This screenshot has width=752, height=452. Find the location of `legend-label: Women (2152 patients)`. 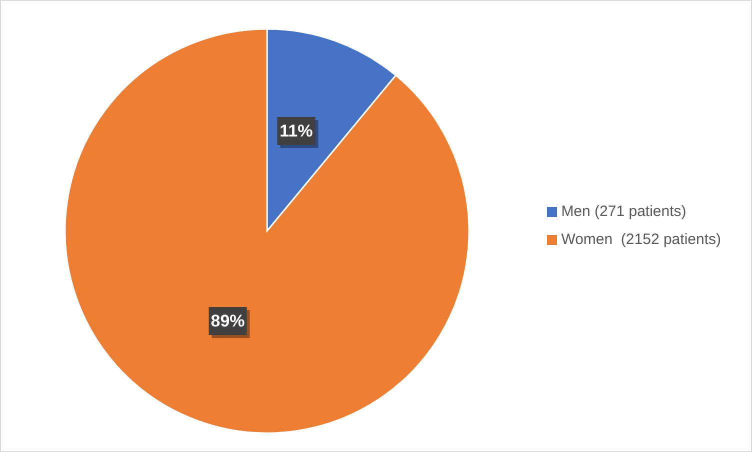

legend-label: Women (2152 patients) is located at coordinates (641, 239).